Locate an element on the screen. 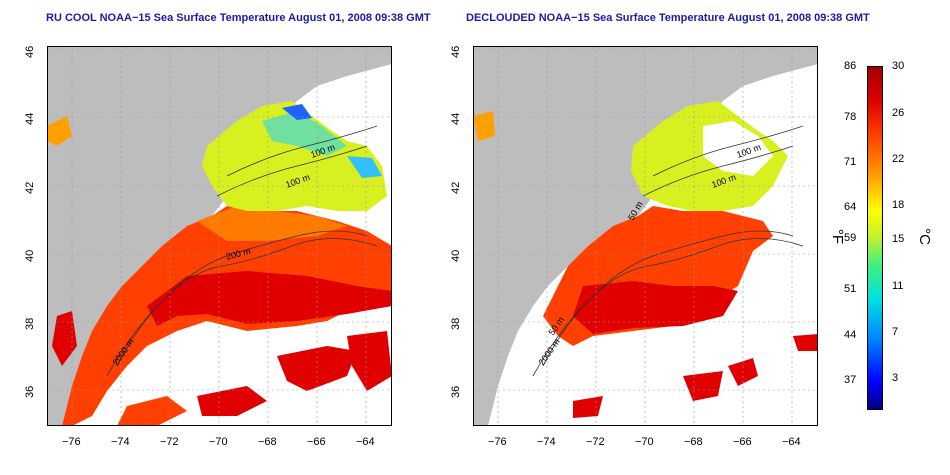 This screenshot has height=475, width=950. celsius-tick: 15 is located at coordinates (898, 239).